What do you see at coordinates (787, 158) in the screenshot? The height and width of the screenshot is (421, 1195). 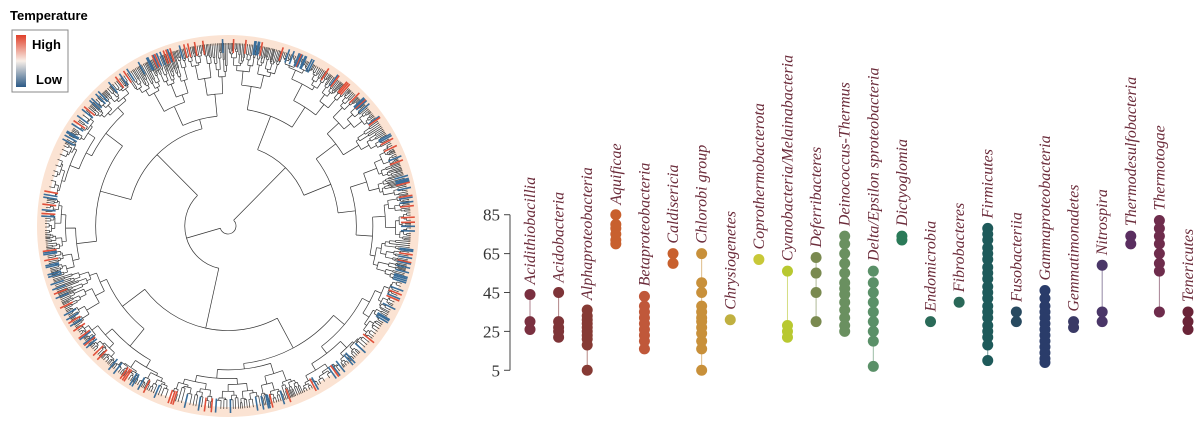 I see `category-label: Cyanobacteria/Melainabacteria` at bounding box center [787, 158].